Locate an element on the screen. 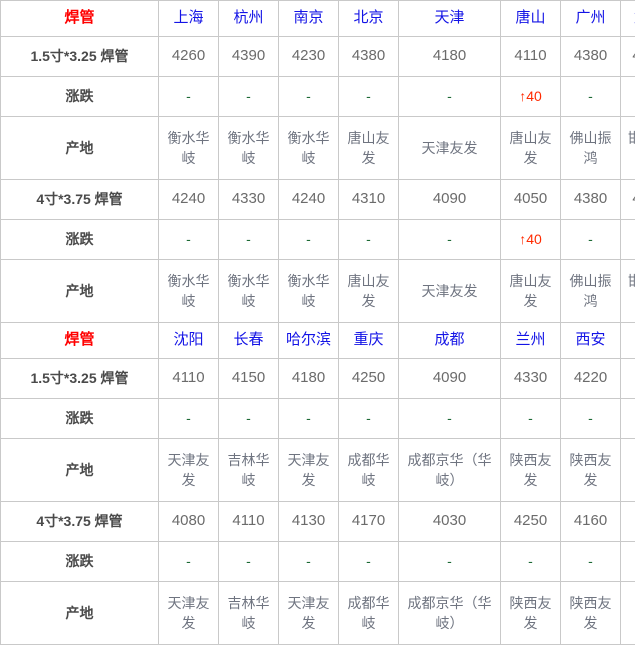  price-cell: 4340 is located at coordinates (628, 57).